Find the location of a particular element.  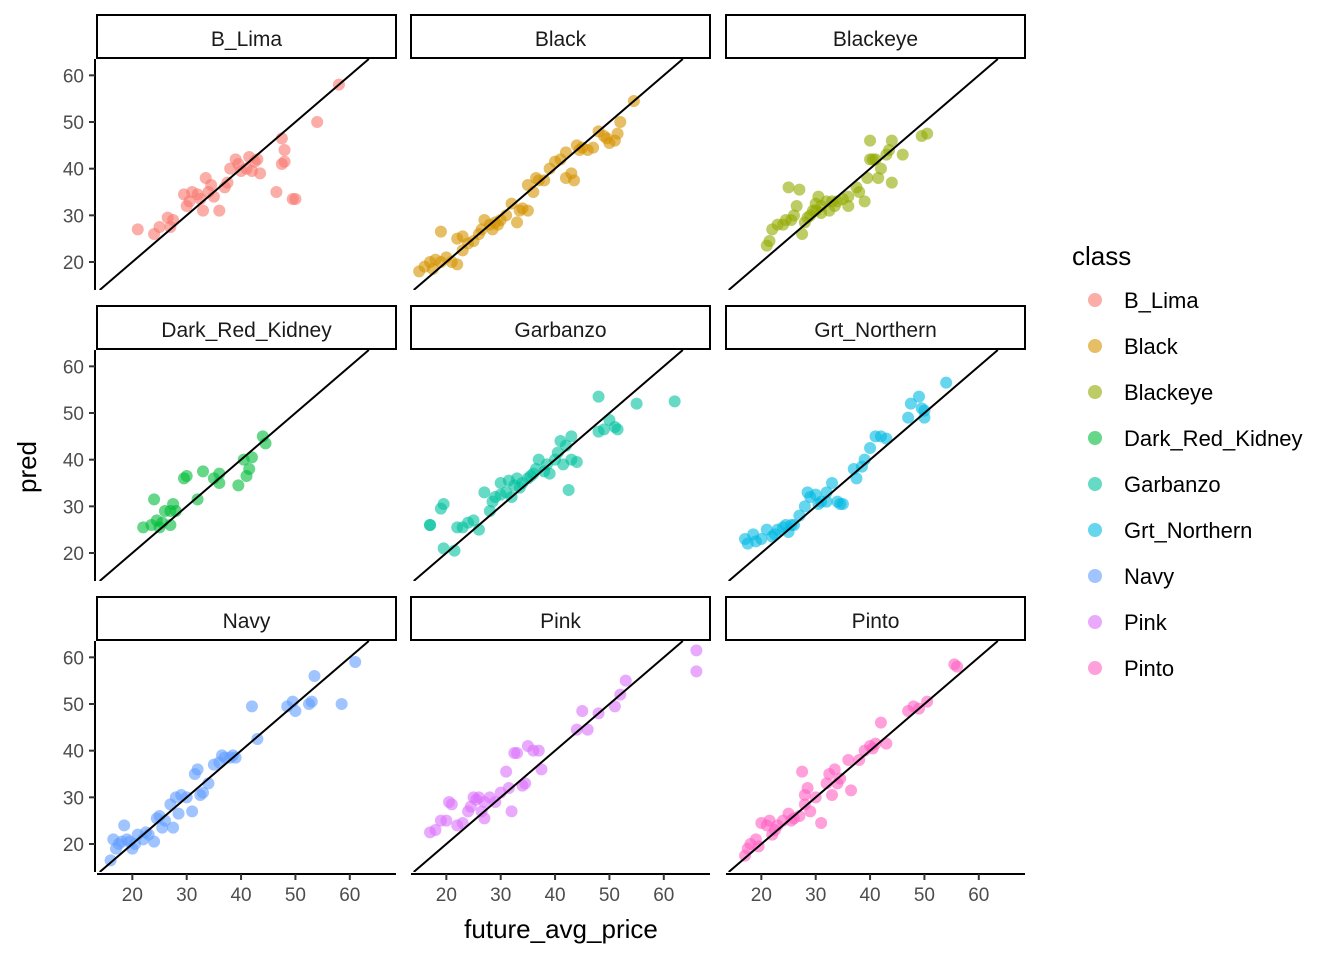

legend-label: B_Lima is located at coordinates (1161, 300).